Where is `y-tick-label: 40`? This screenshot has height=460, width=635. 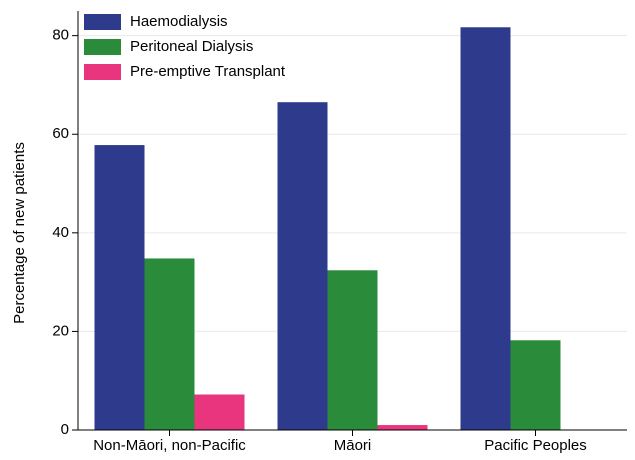
y-tick-label: 40 is located at coordinates (60, 232).